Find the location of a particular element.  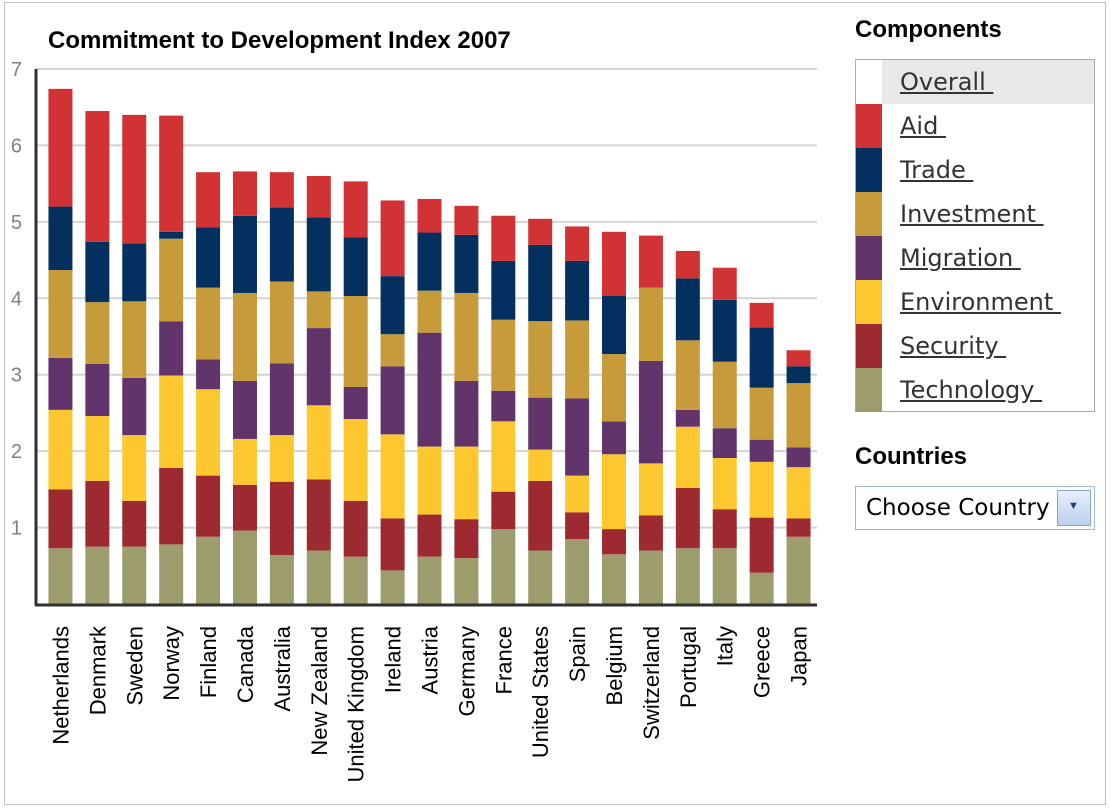

component-item-investment: Investment is located at coordinates (975, 214).